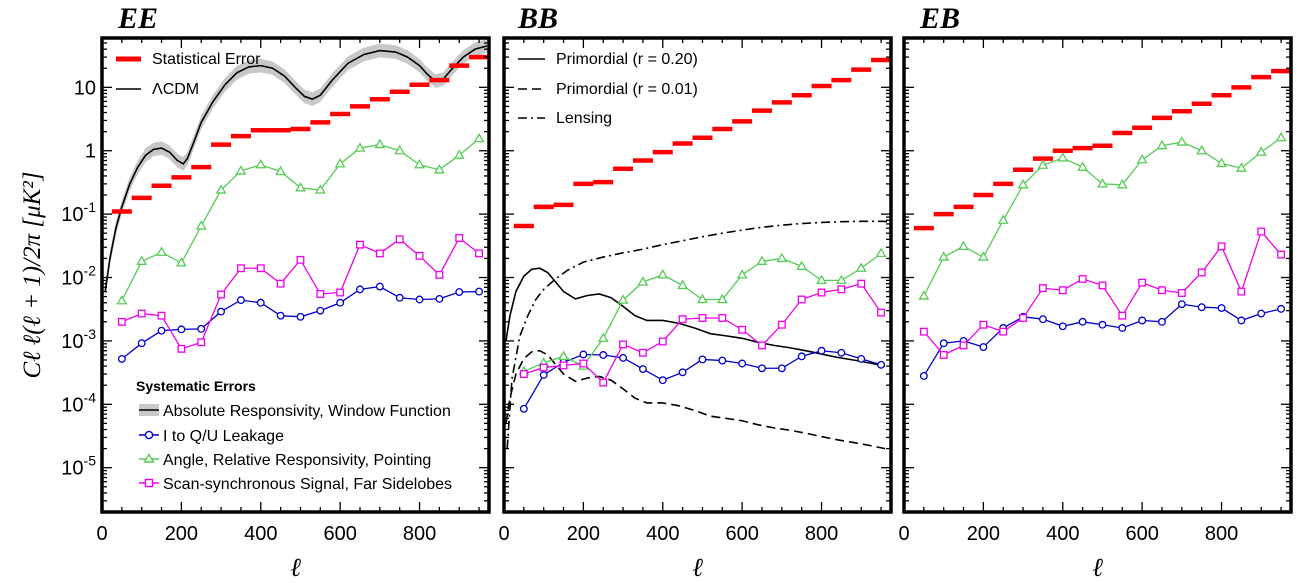 This screenshot has height=583, width=1307. What do you see at coordinates (85, 88) in the screenshot?
I see `y-tick-label: 10` at bounding box center [85, 88].